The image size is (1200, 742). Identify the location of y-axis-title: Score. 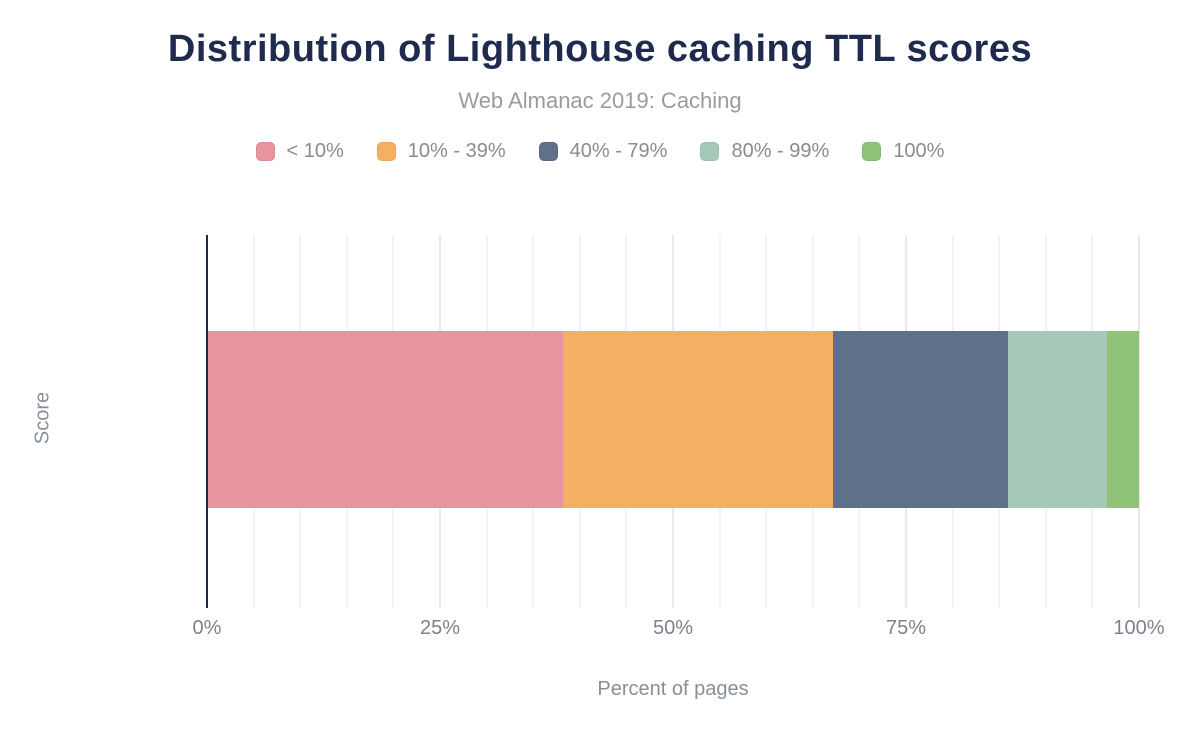
(42, 418).